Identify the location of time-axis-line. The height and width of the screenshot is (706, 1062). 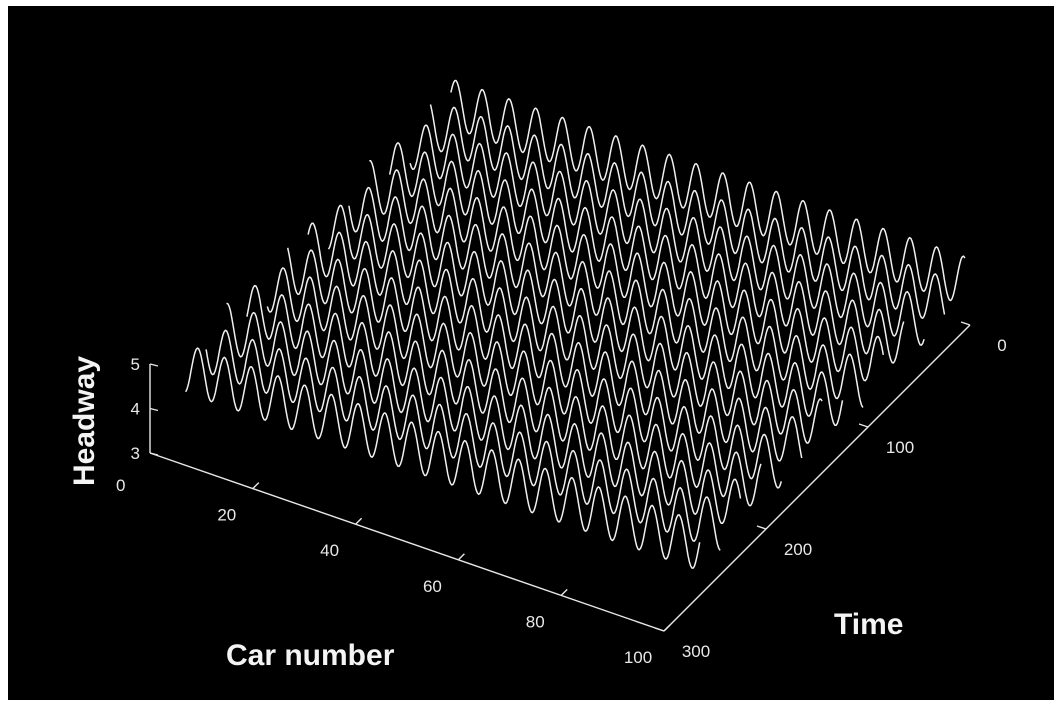
(817, 478).